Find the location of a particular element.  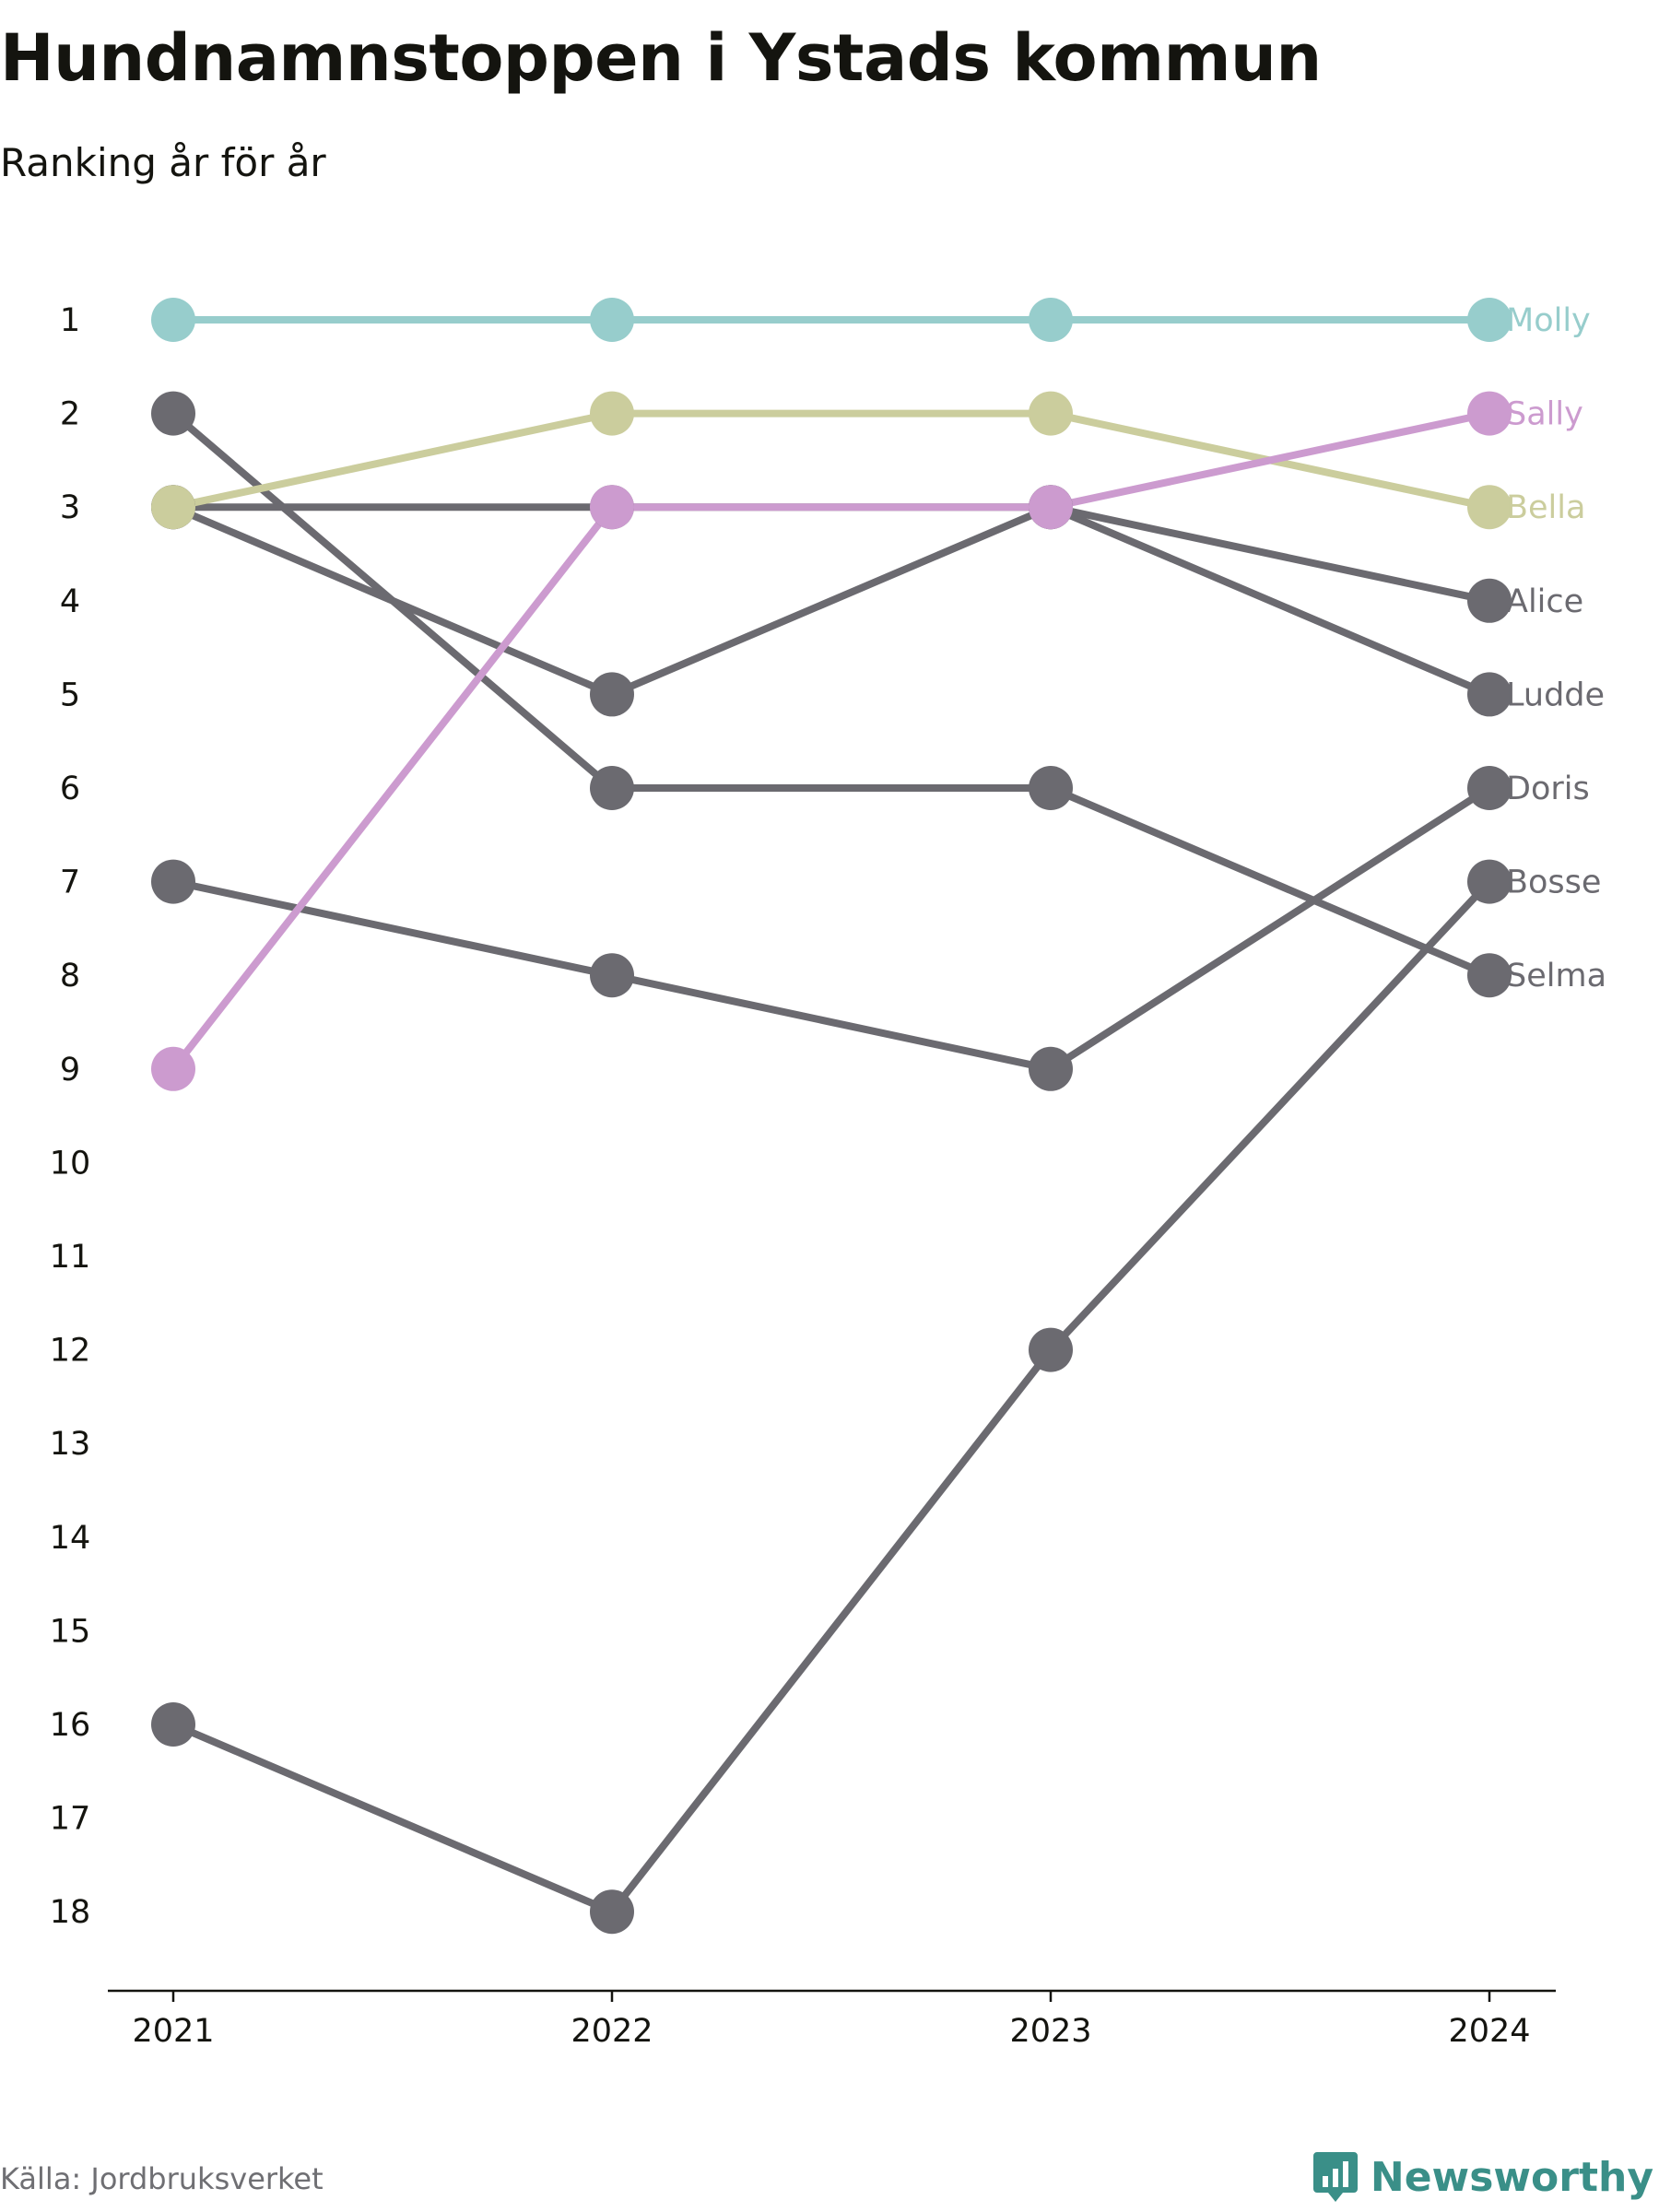

series-line-doris is located at coordinates (831, 928).